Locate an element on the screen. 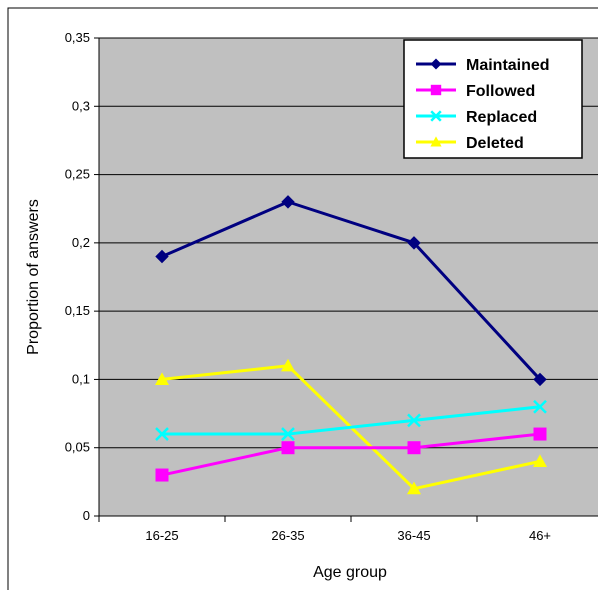 The width and height of the screenshot is (598, 595). legend-label-followed: Followed is located at coordinates (500, 91).